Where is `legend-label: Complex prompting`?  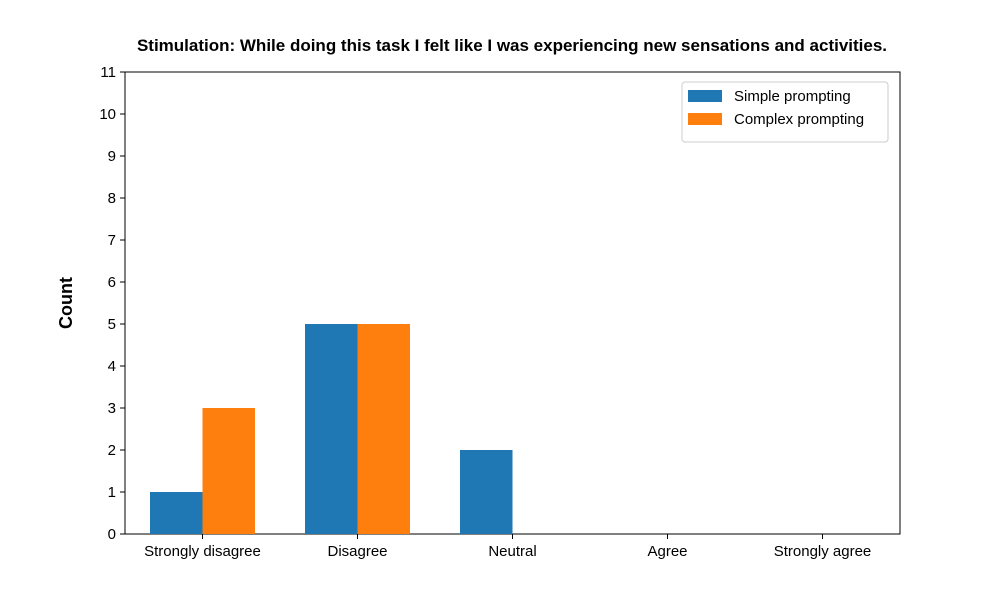
legend-label: Complex prompting is located at coordinates (799, 119).